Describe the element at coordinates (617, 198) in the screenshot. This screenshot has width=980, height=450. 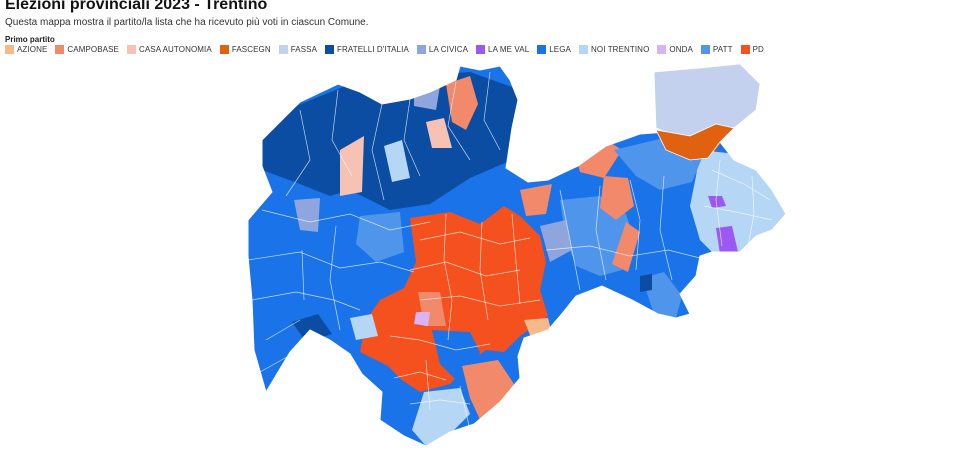
I see `map-region-campobase-east` at that location.